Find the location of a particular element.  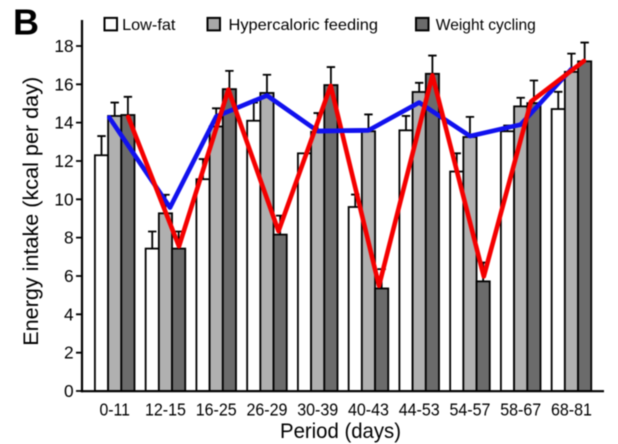

svg-text: Hypercaloric feeding is located at coordinates (304, 25).